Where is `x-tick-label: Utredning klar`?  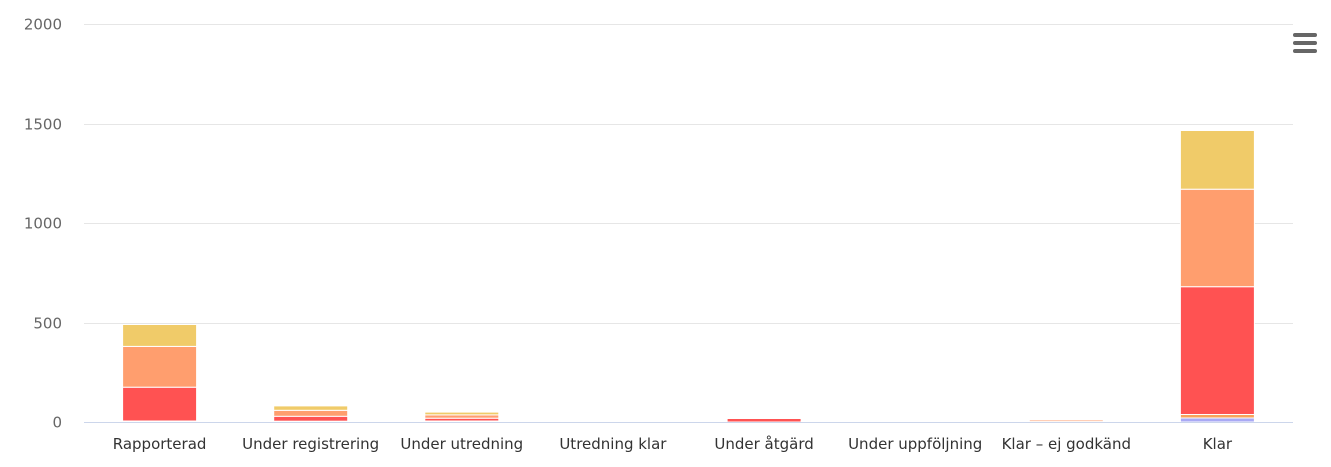 x-tick-label: Utredning klar is located at coordinates (613, 444).